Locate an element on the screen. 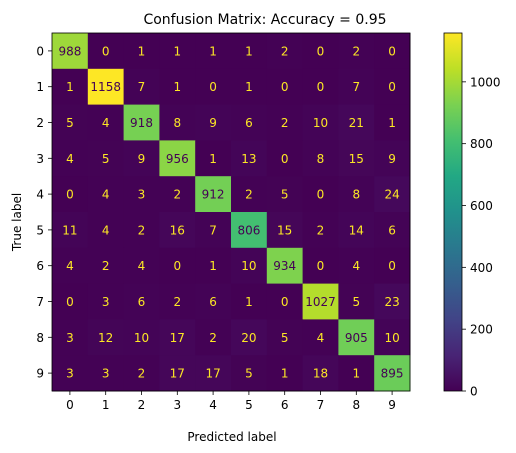  y-tick-label: 0 is located at coordinates (40, 51).